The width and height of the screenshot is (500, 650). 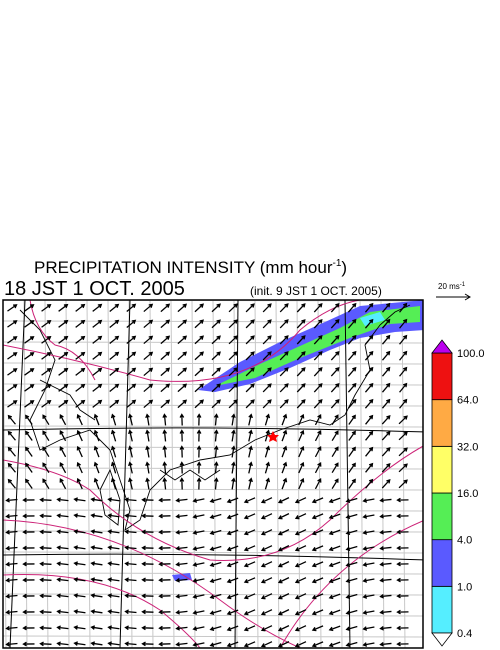 I want to click on lon-line, so click(x=347, y=474).